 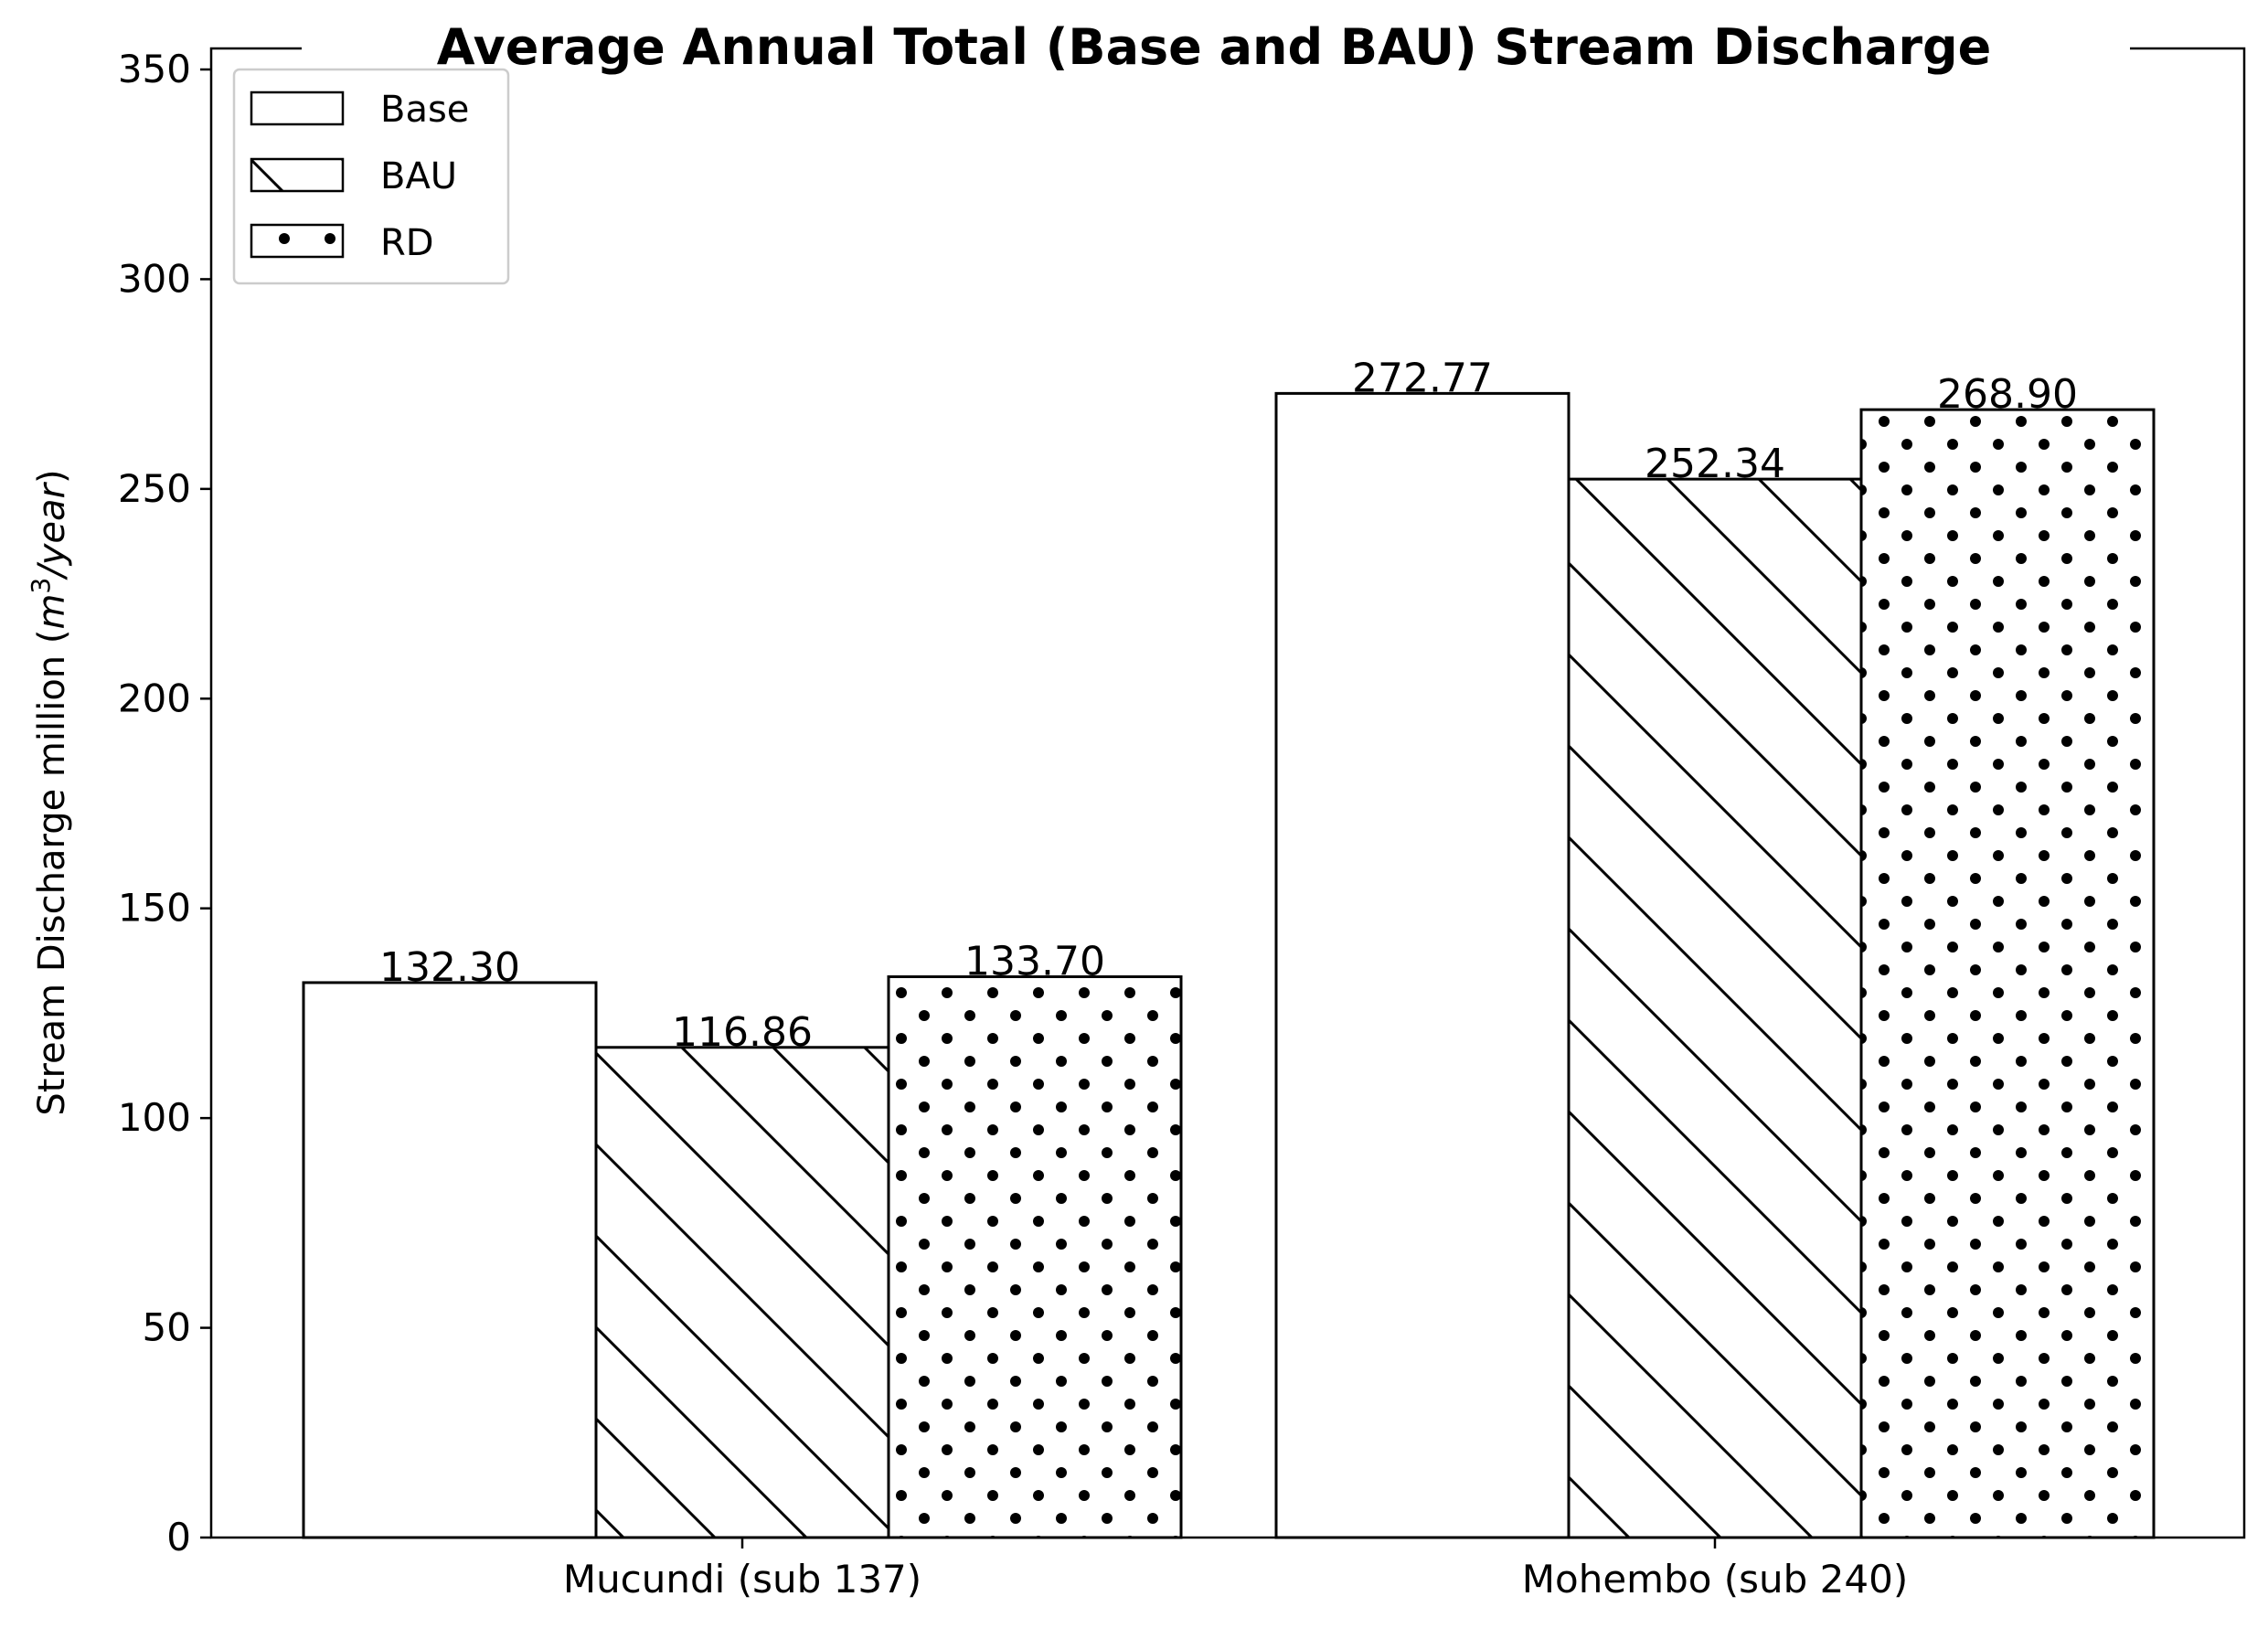 What do you see at coordinates (742, 1580) in the screenshot?
I see `x-tick-label-0: Mucundi (sub 137)` at bounding box center [742, 1580].